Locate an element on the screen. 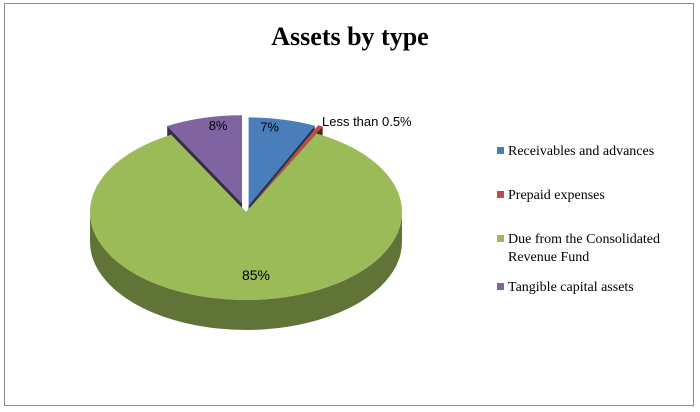 The width and height of the screenshot is (700, 412). legend-label: Receivables and advances is located at coordinates (581, 151).